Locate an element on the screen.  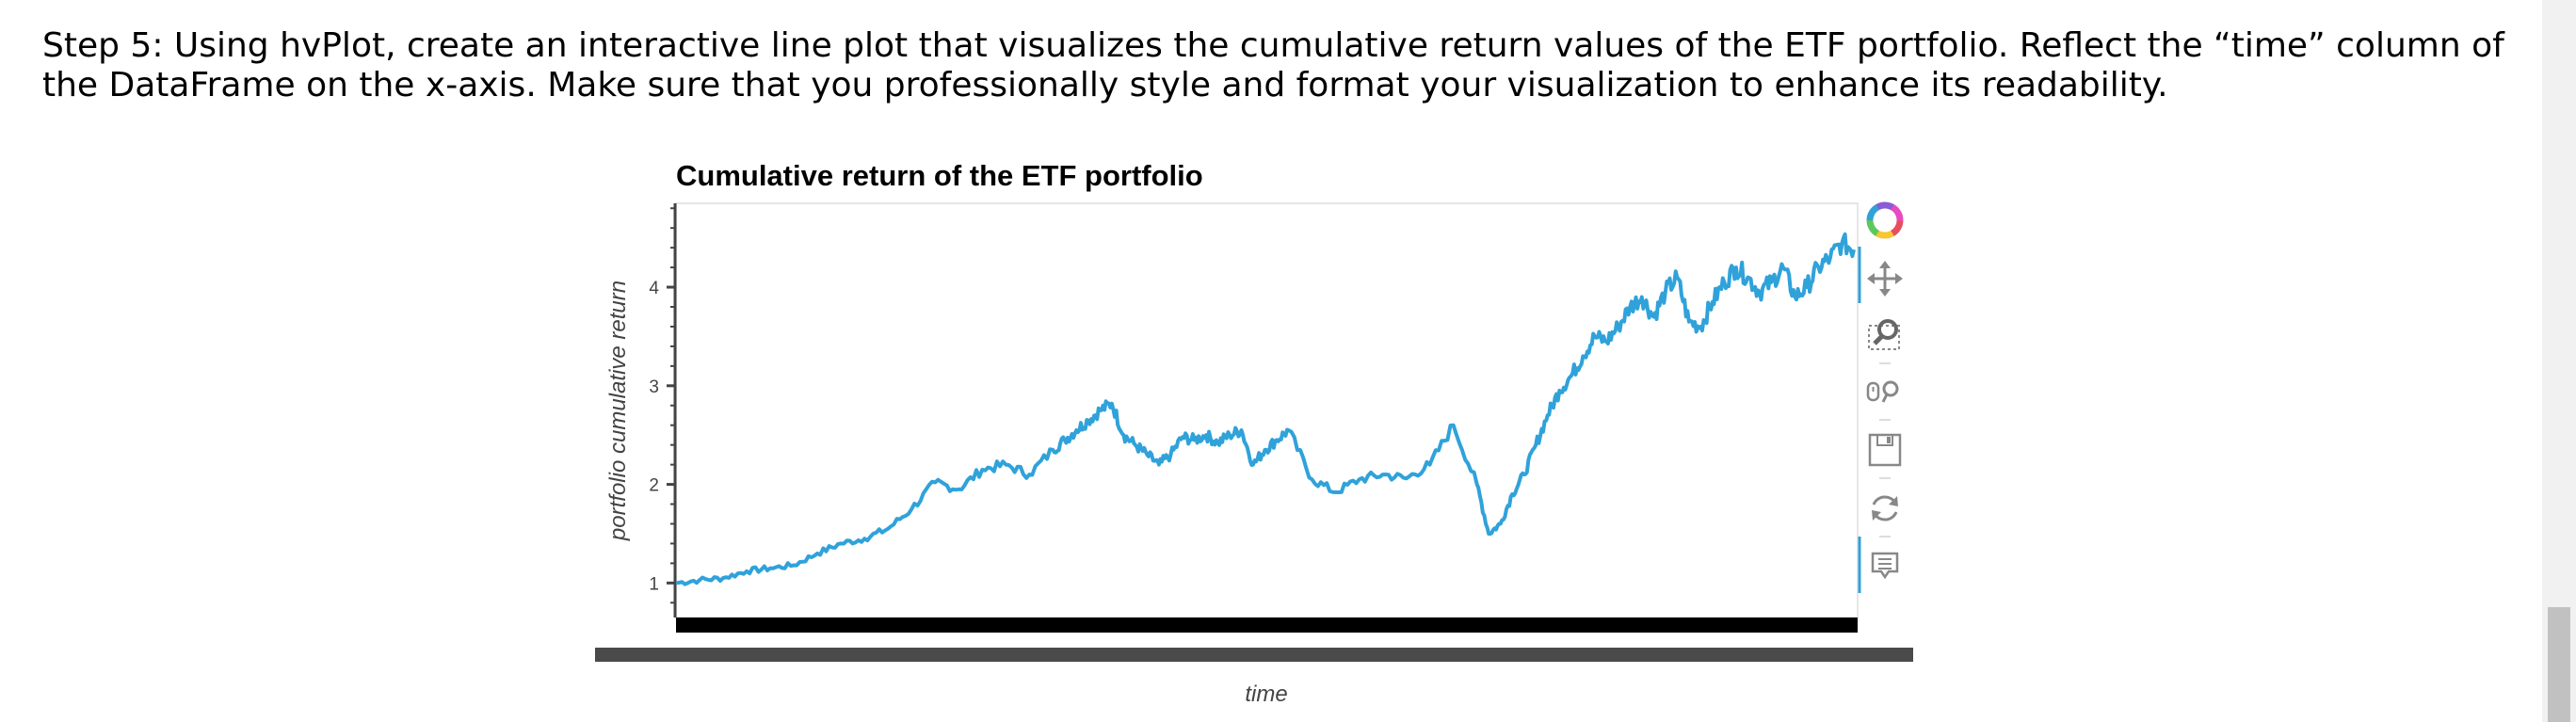
page-scrollbar-track is located at coordinates (2559, 361).